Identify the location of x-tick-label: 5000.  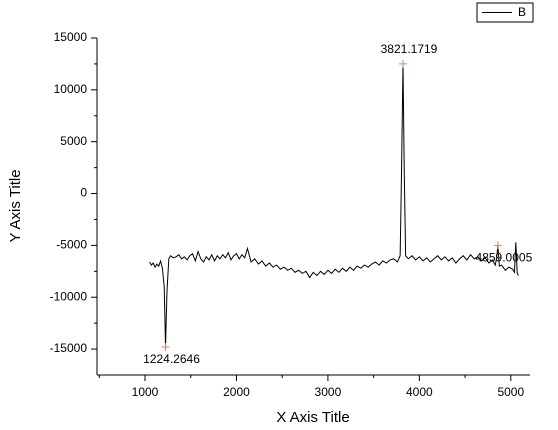
(510, 392).